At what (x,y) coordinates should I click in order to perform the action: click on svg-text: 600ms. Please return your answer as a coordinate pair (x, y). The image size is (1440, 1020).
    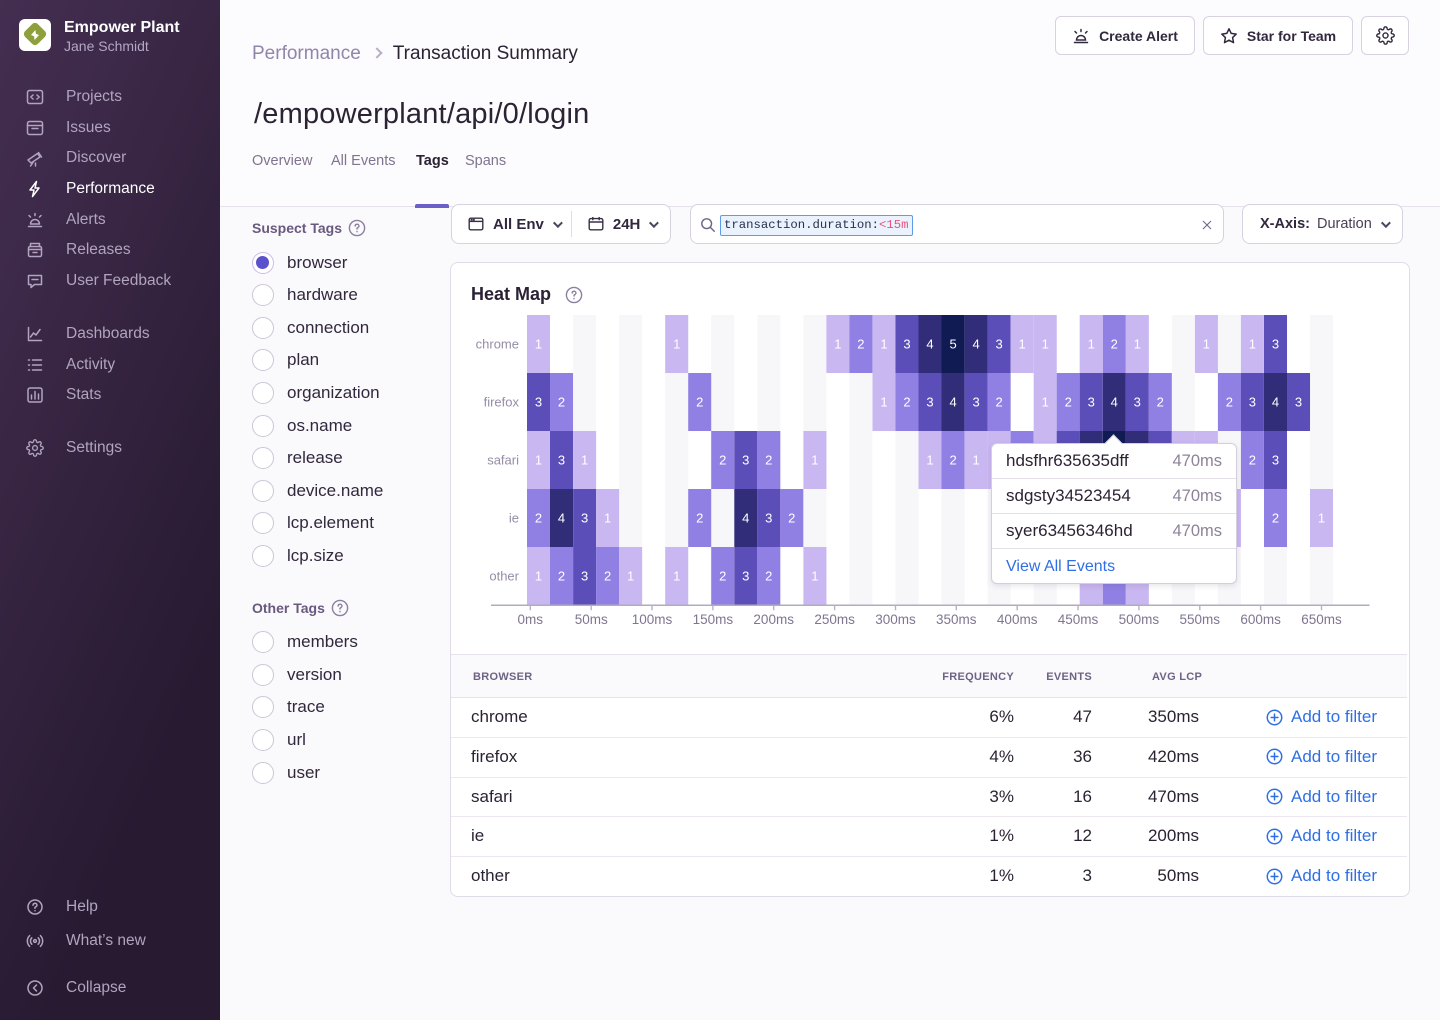
    Looking at the image, I should click on (1260, 619).